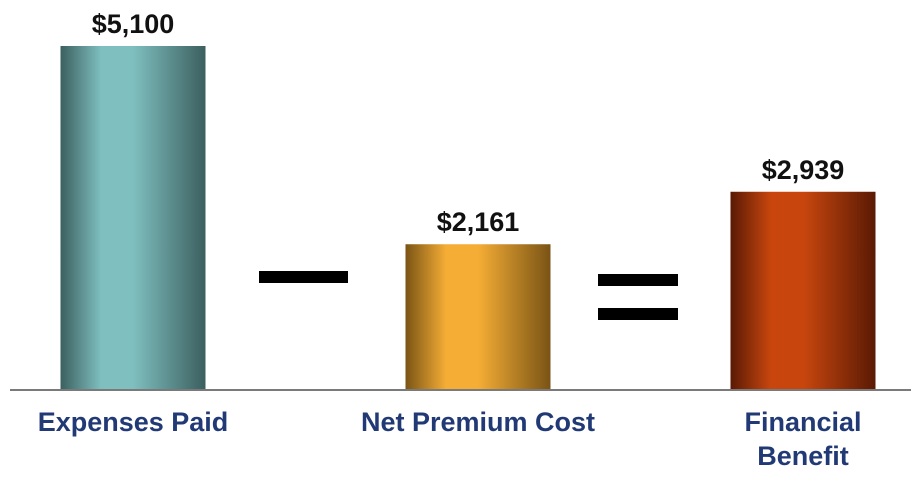 The height and width of the screenshot is (480, 911). I want to click on operators, so click(468, 295).